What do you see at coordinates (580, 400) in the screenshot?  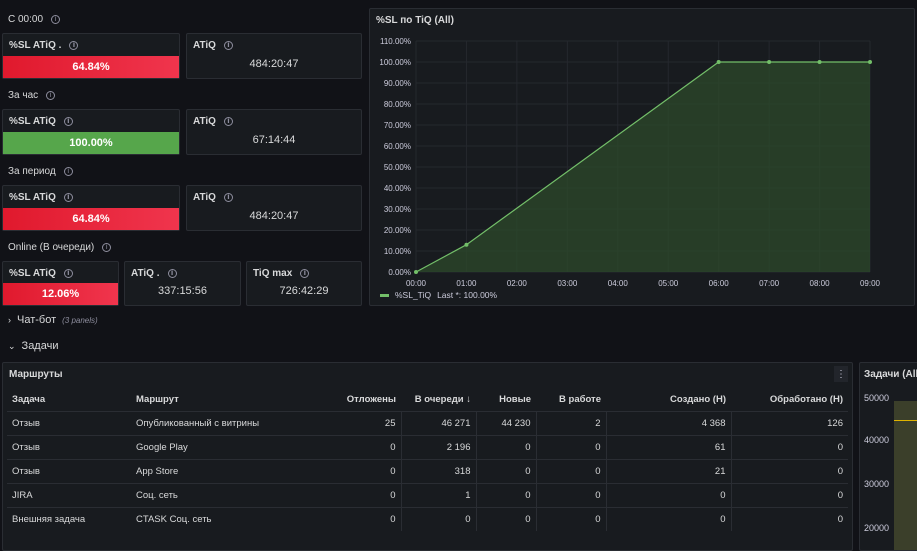 I see `column-header: В работе` at bounding box center [580, 400].